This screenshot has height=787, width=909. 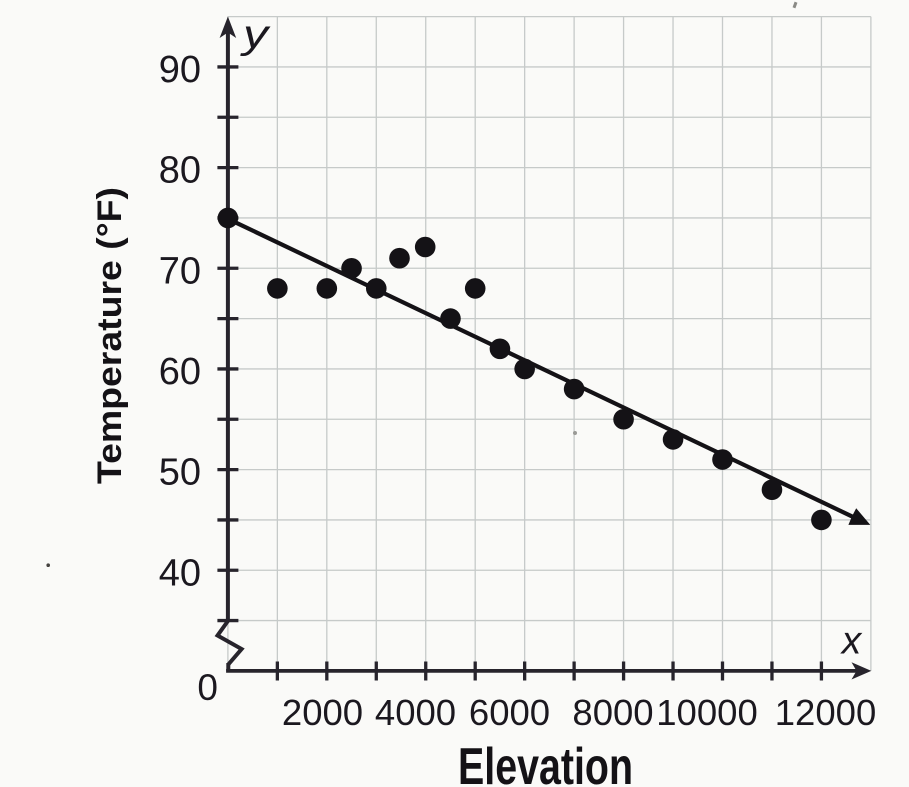 I want to click on svg-text: 50, so click(x=180, y=473).